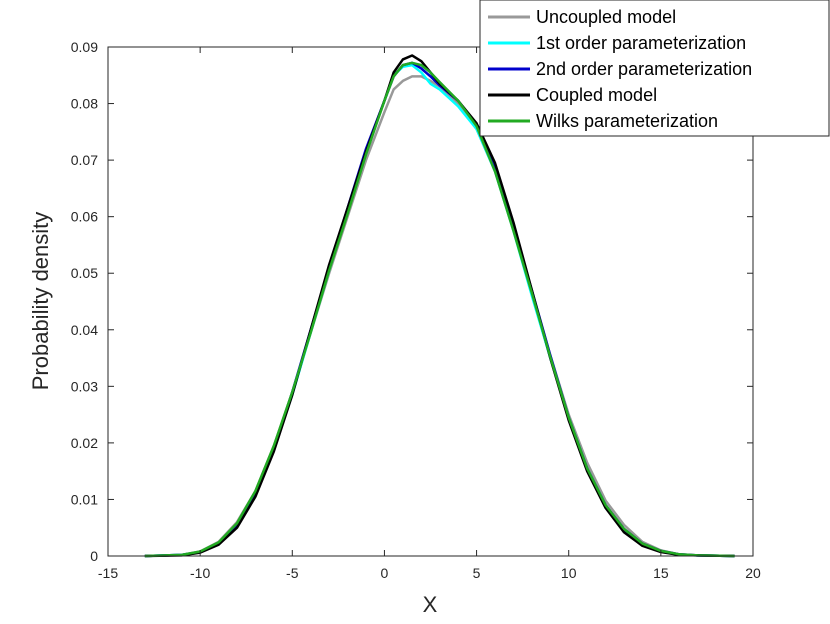  I want to click on legend-box, so click(654, 68).